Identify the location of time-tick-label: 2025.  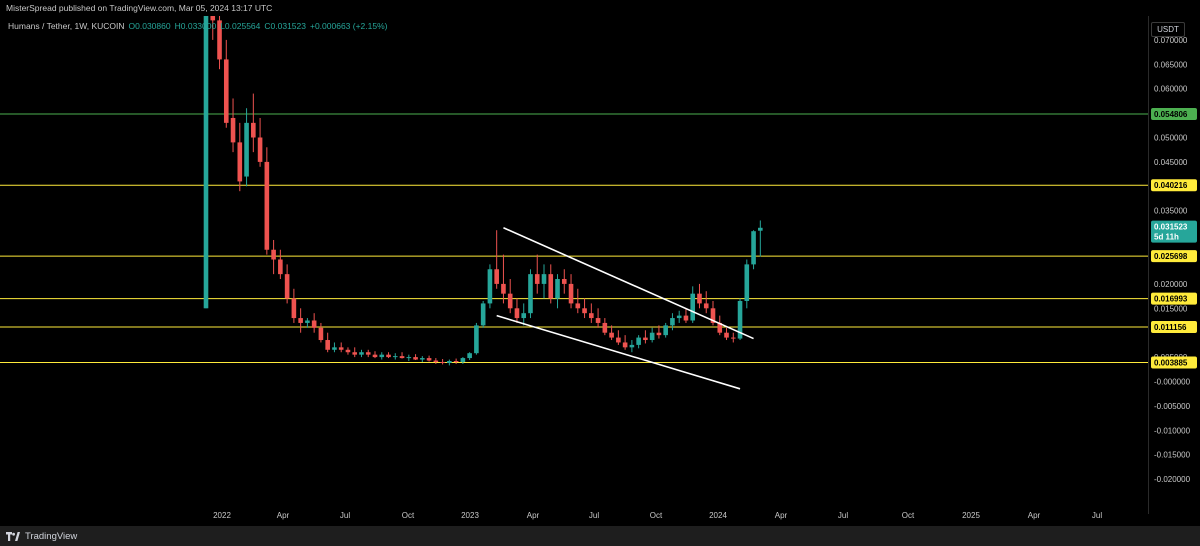
(971, 515).